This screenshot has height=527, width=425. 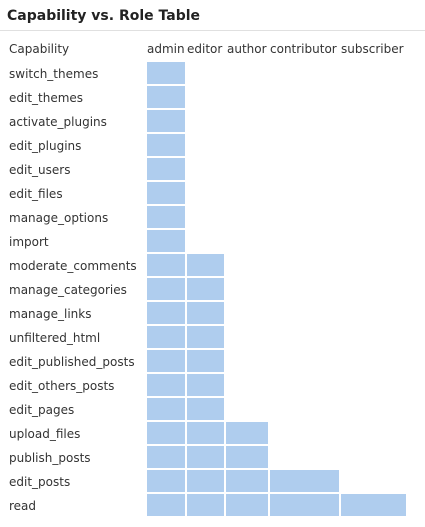 What do you see at coordinates (36, 194) in the screenshot?
I see `capability-label: edit_files` at bounding box center [36, 194].